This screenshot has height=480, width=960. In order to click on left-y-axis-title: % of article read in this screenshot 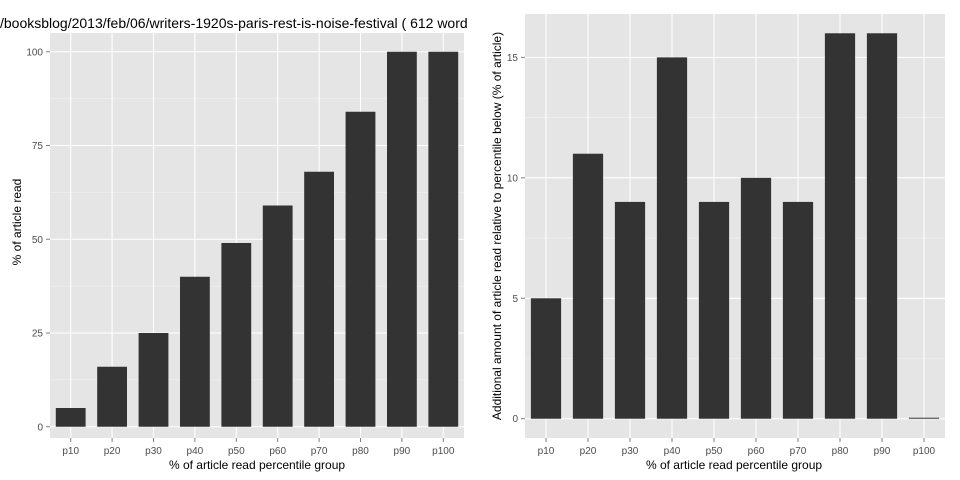, I will do `click(17, 222)`.